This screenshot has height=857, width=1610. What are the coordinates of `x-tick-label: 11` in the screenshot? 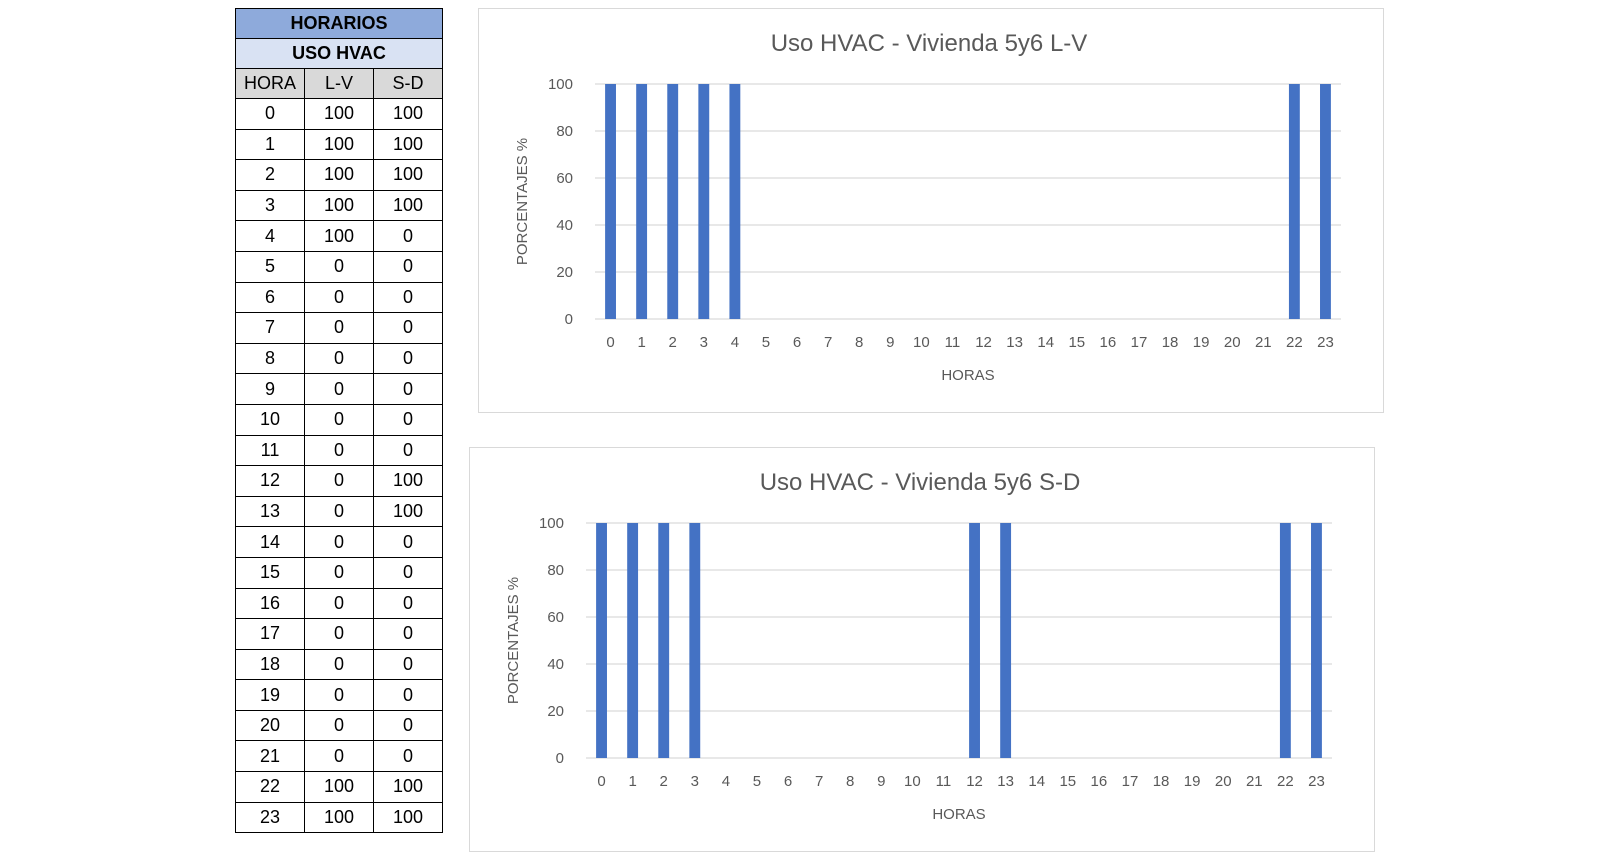 It's located at (944, 781).